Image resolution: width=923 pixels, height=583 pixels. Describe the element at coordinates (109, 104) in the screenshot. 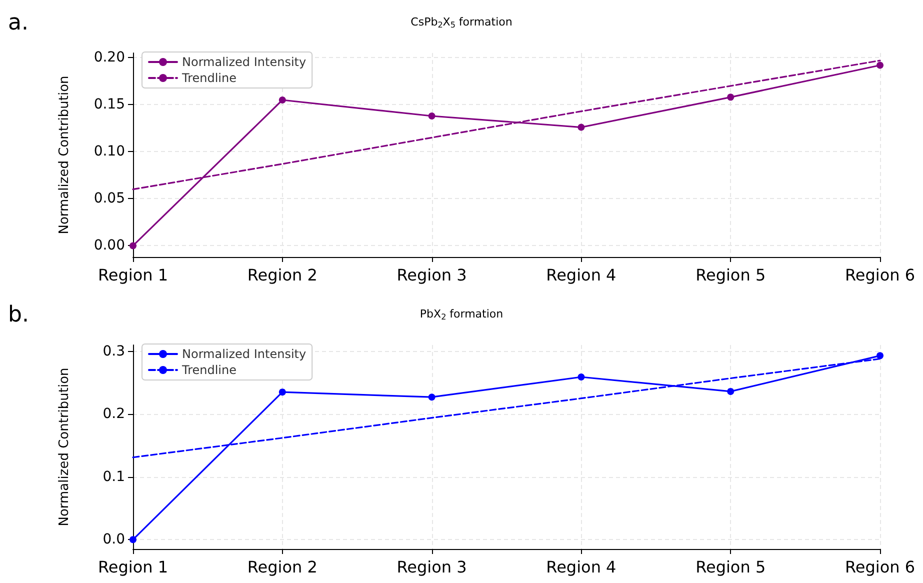

I see `y-tick-label: 0.15` at that location.